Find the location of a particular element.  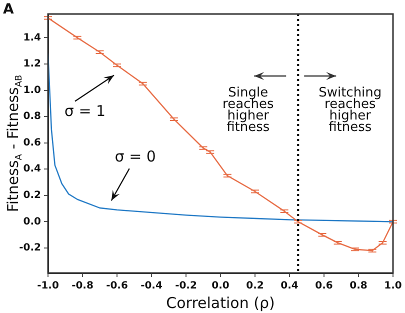

x-tick-label: -1.0 is located at coordinates (48, 286).